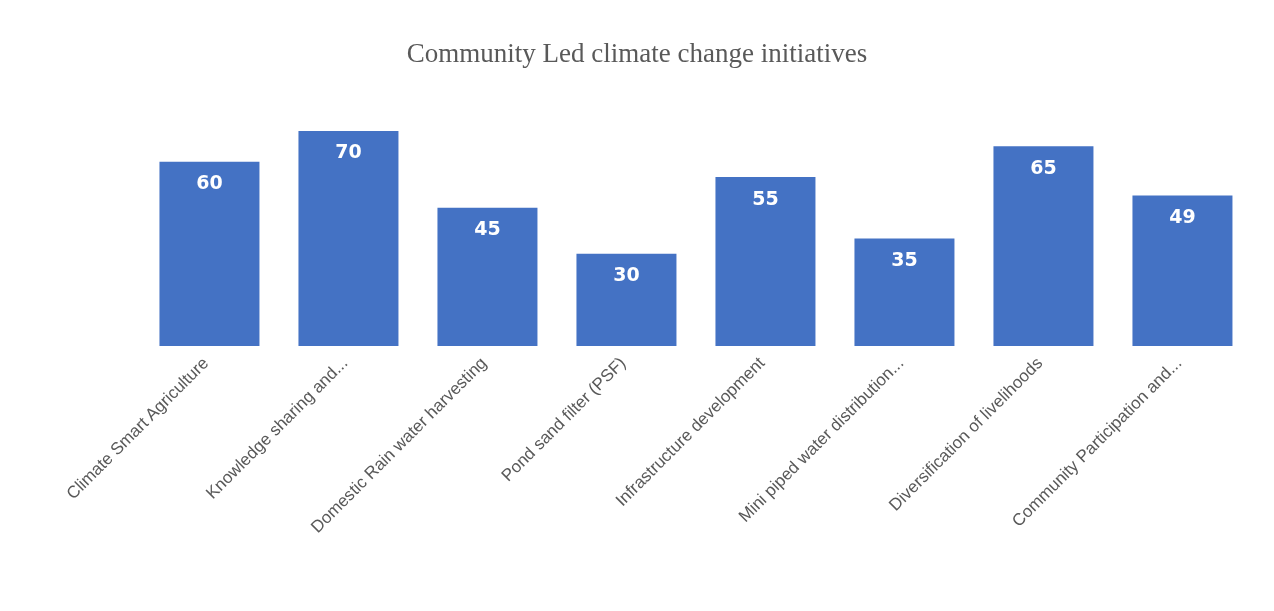 This screenshot has width=1274, height=611. Describe the element at coordinates (1182, 215) in the screenshot. I see `data-label: 49` at that location.